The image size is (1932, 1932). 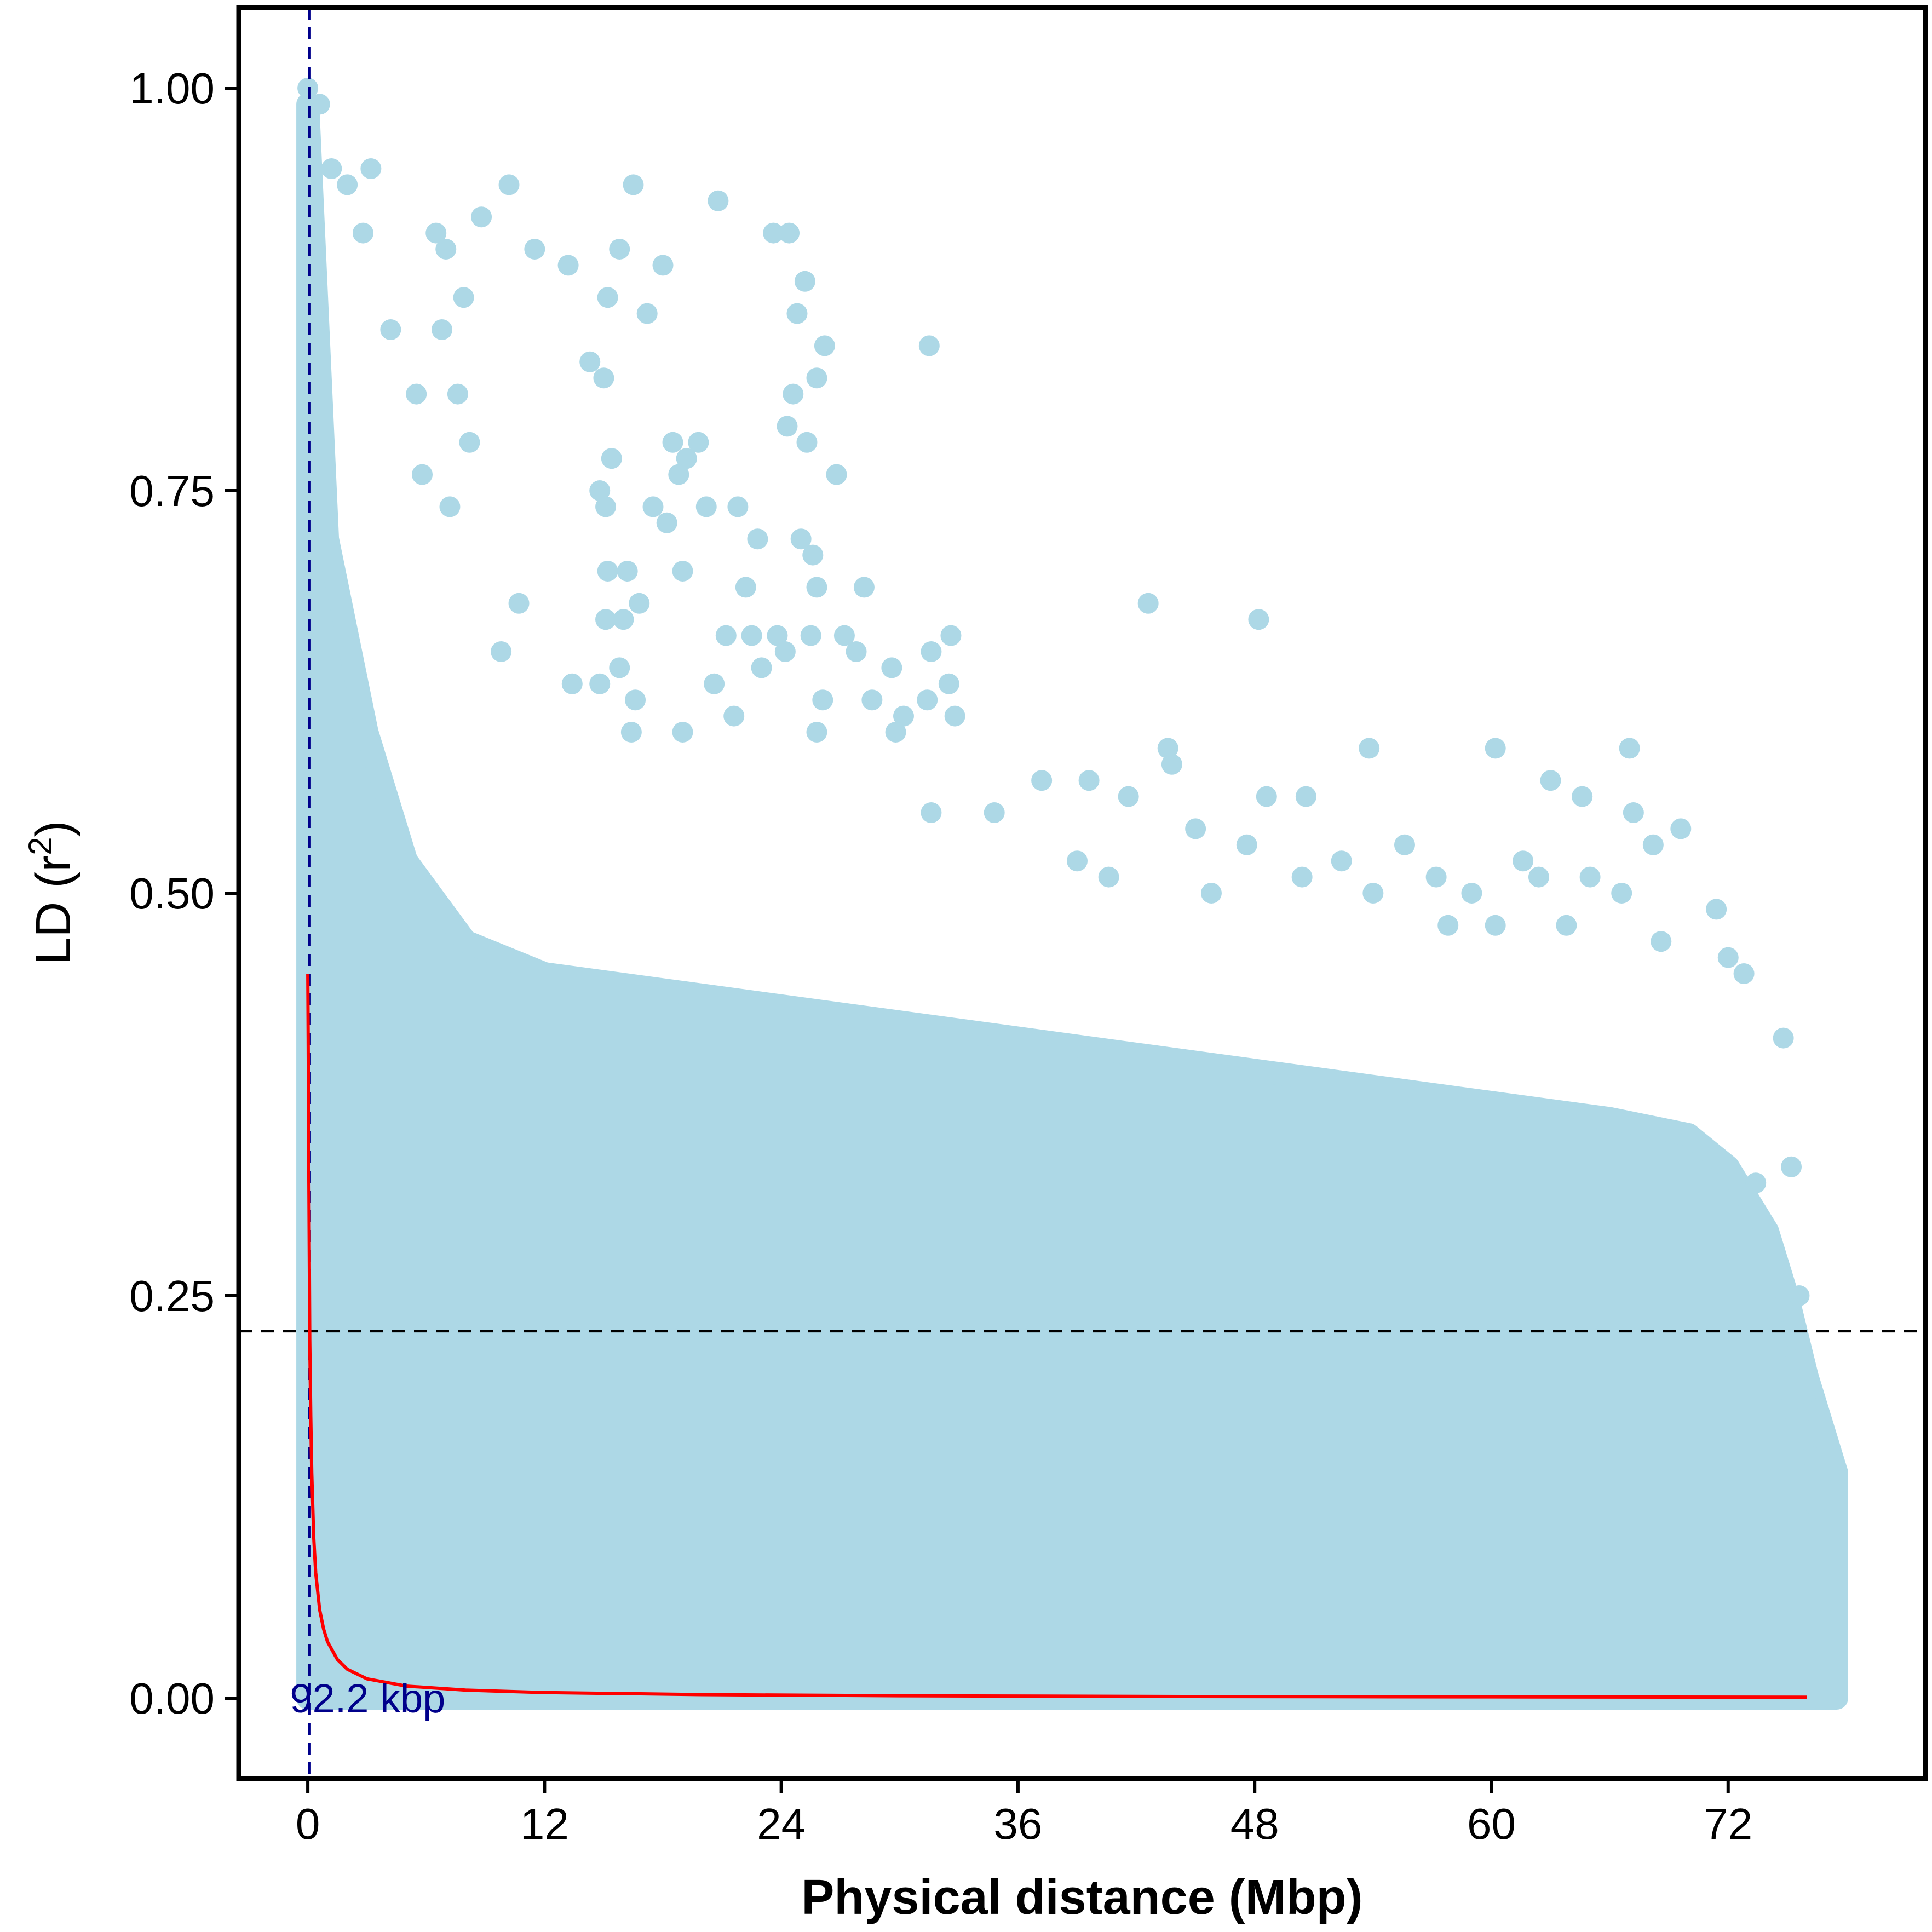 I want to click on x-tick-label: 72, so click(x=1728, y=1823).